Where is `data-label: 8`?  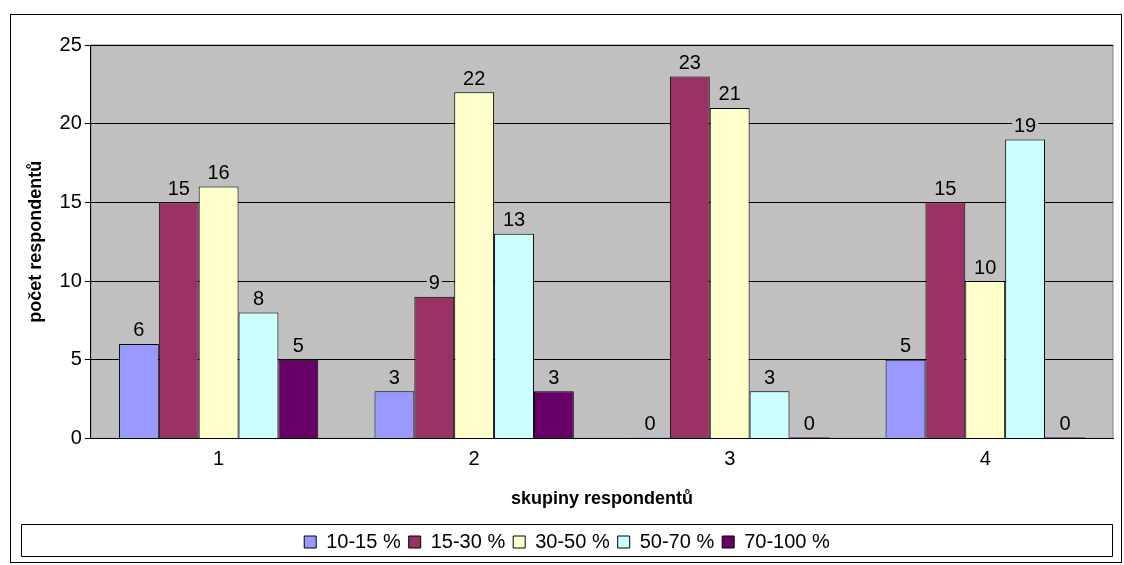 data-label: 8 is located at coordinates (258, 298).